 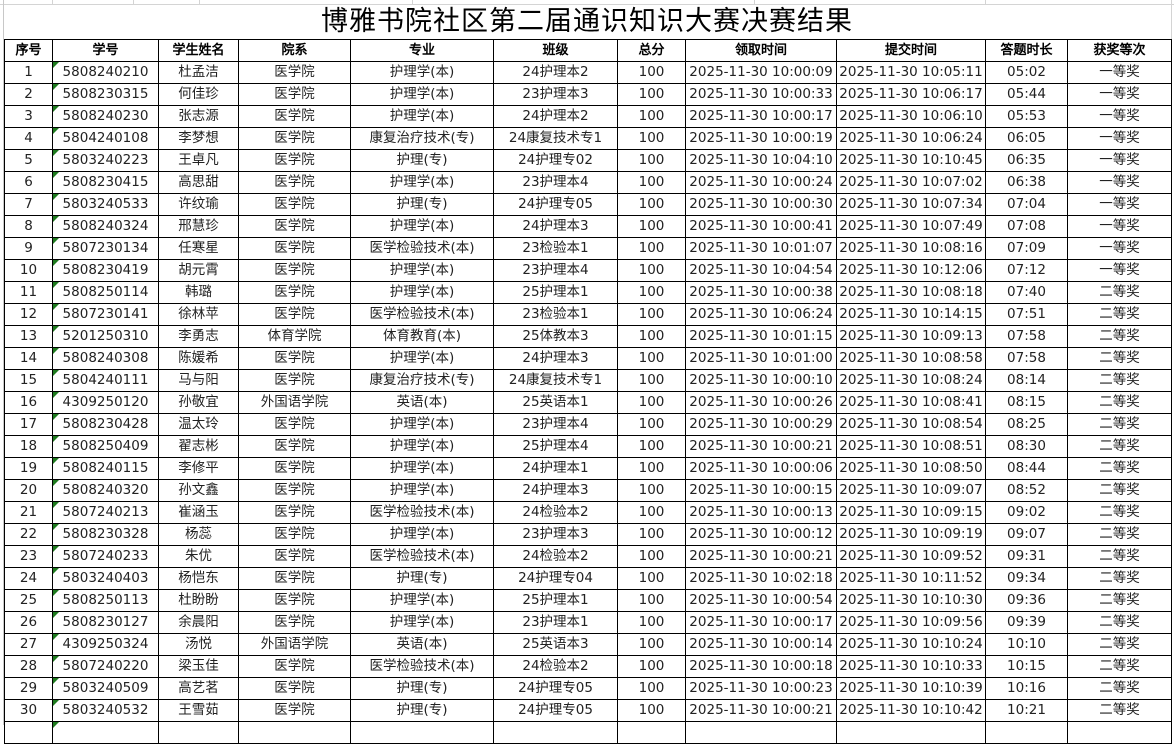 I want to click on cell-submit-time: 2025-11-30 10:10:24, so click(x=911, y=644).